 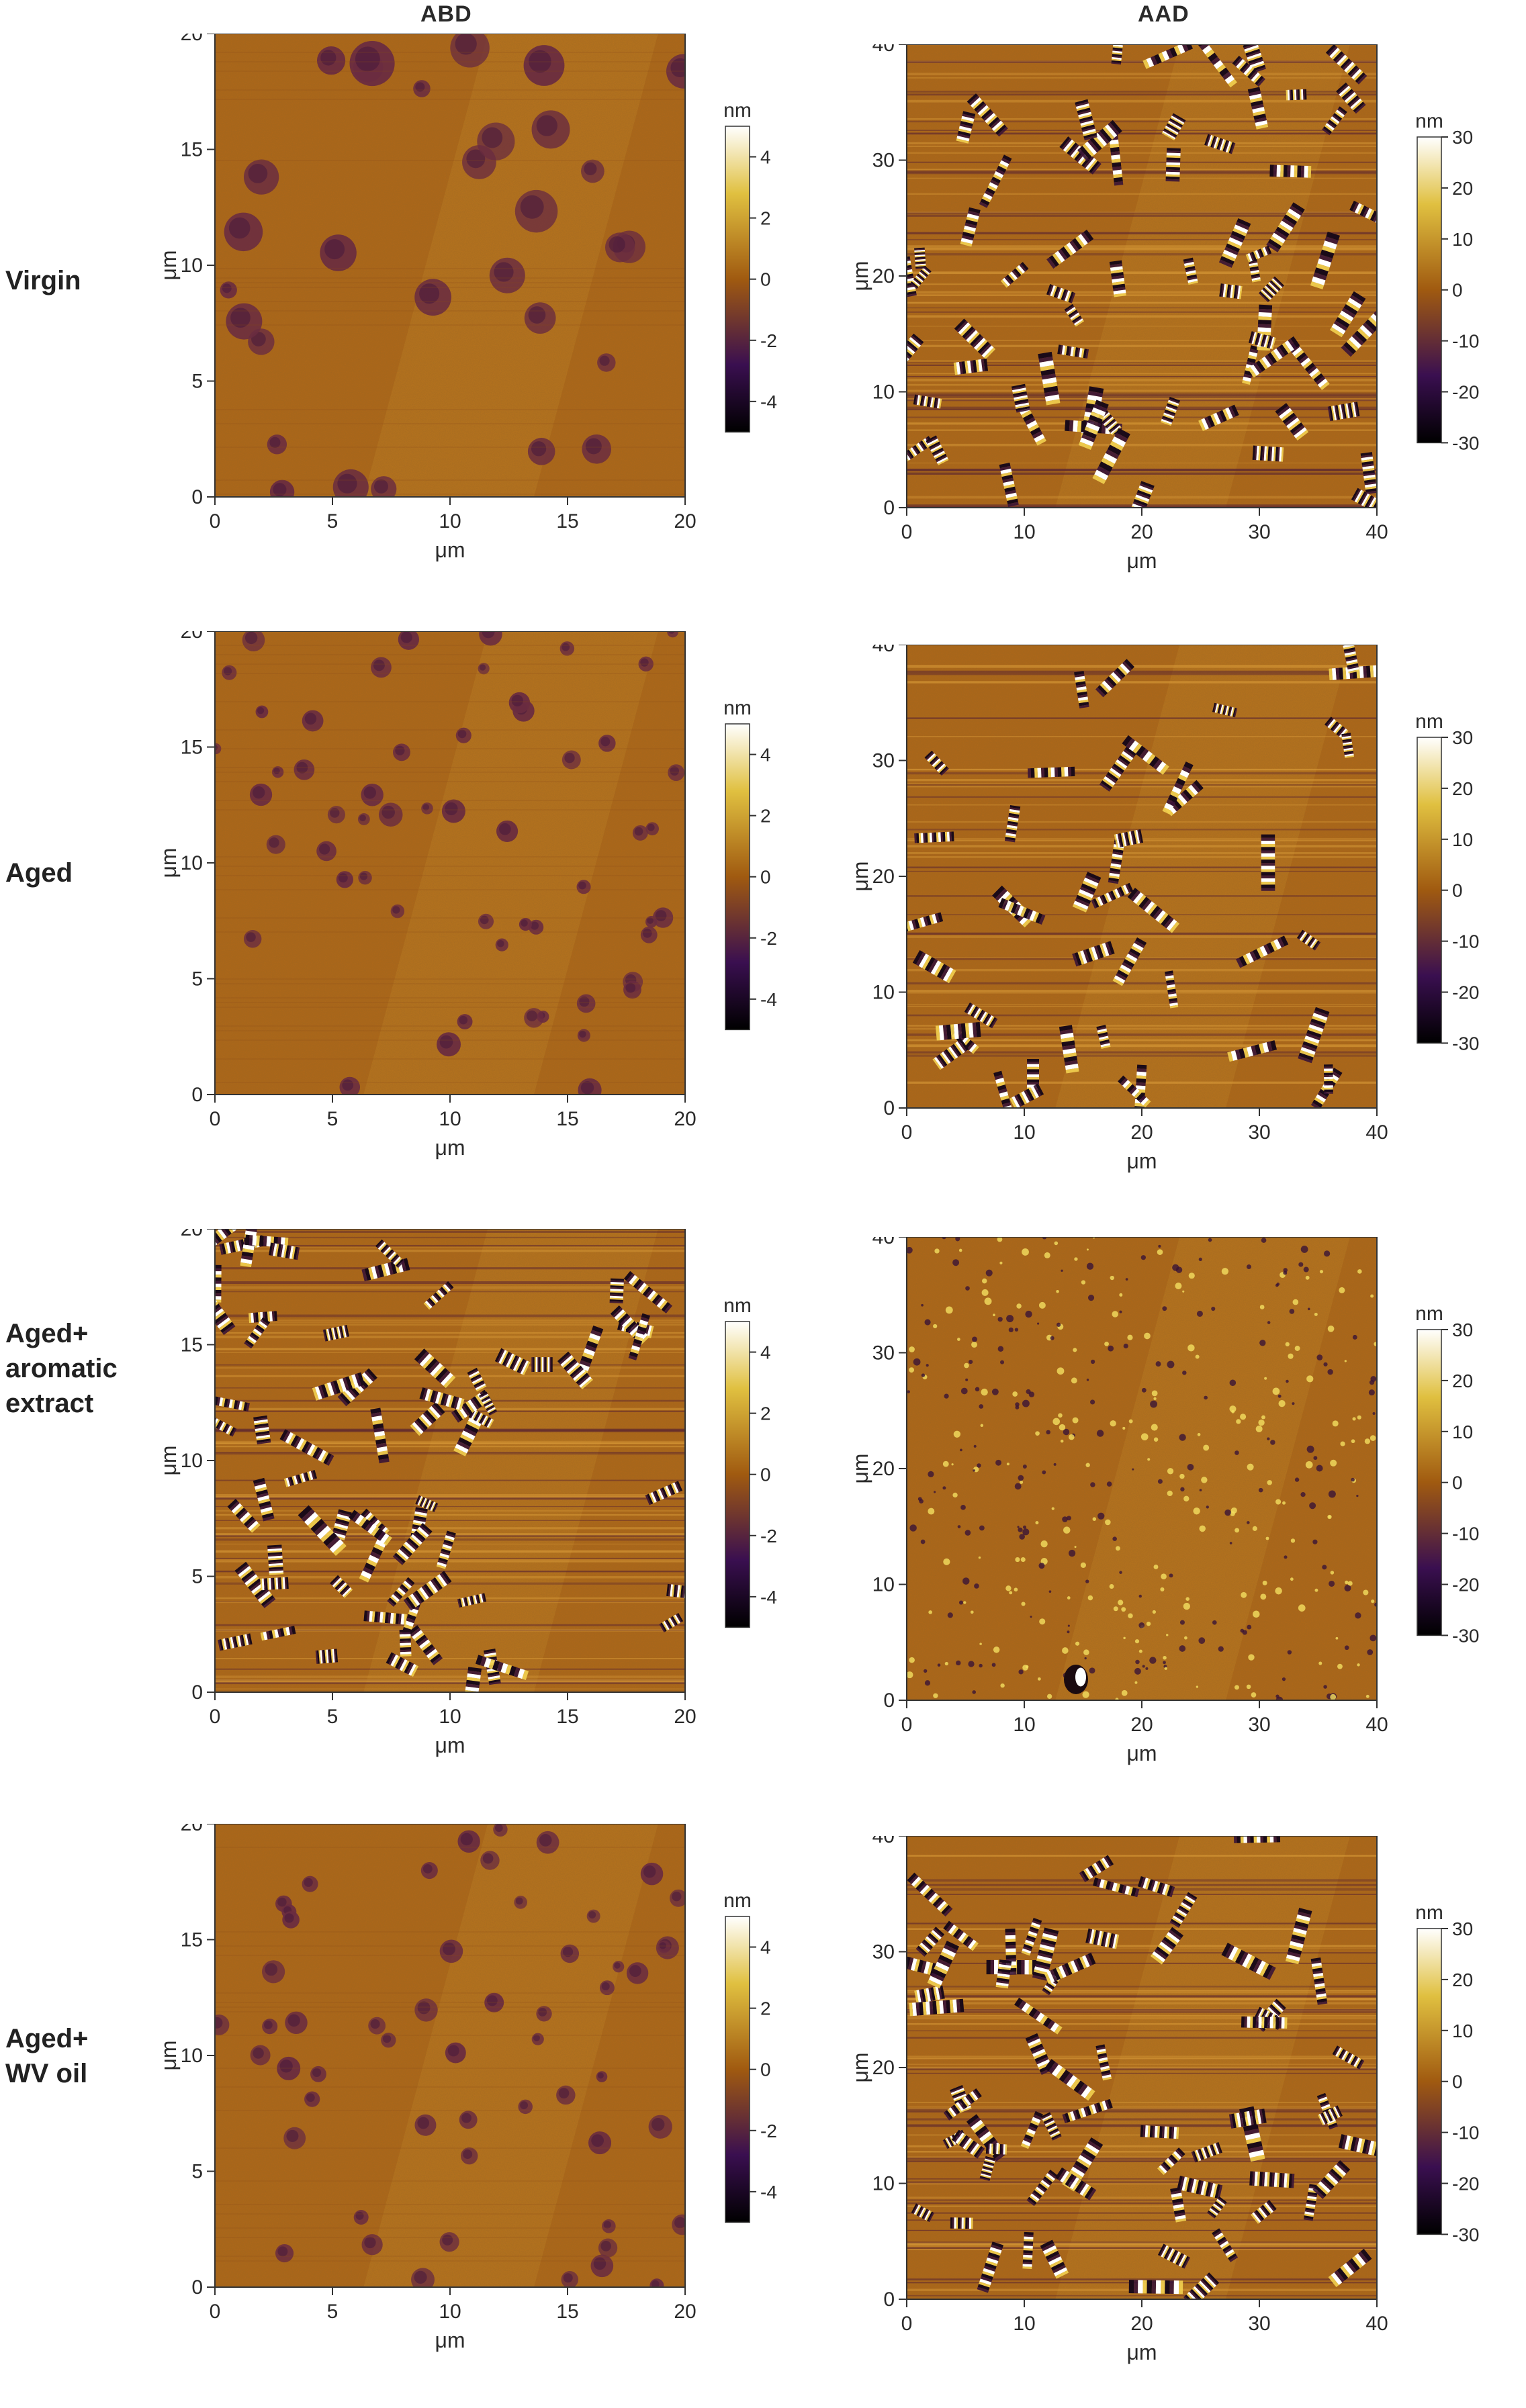 What do you see at coordinates (61, 1368) in the screenshot?
I see `row-label-aged-aromatic: Aged+ aromatic extract` at bounding box center [61, 1368].